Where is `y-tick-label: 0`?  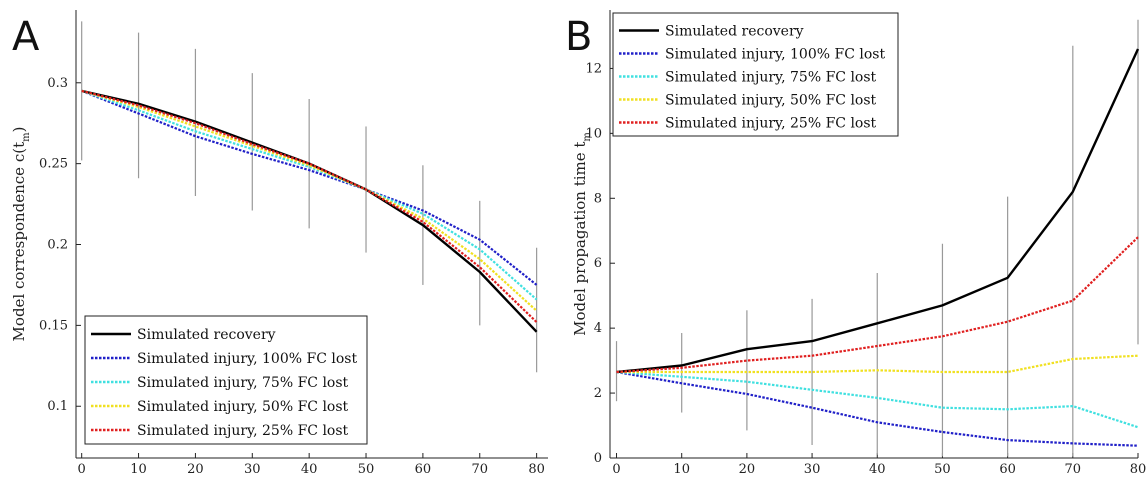
y-tick-label: 0 is located at coordinates (598, 458).